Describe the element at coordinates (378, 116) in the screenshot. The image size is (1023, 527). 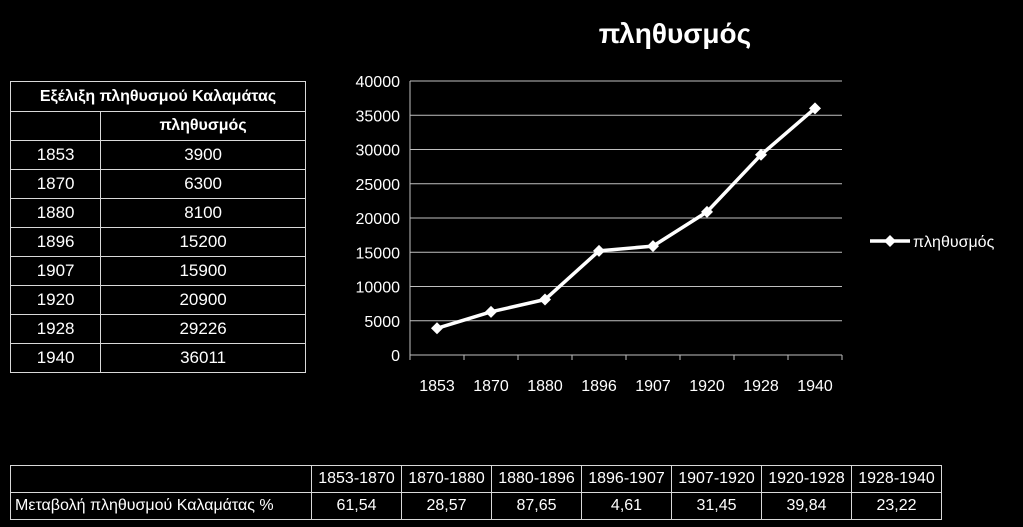
I see `y-tick-label: 35000` at that location.